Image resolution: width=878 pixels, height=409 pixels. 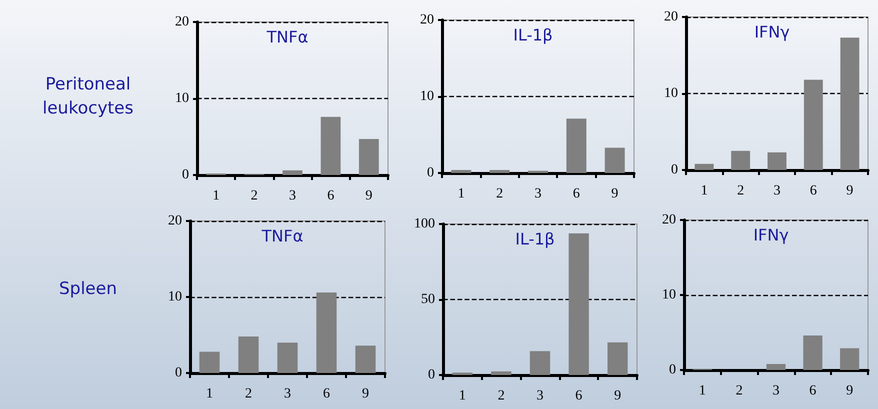 I want to click on y-tick-label: 50, so click(x=428, y=299).